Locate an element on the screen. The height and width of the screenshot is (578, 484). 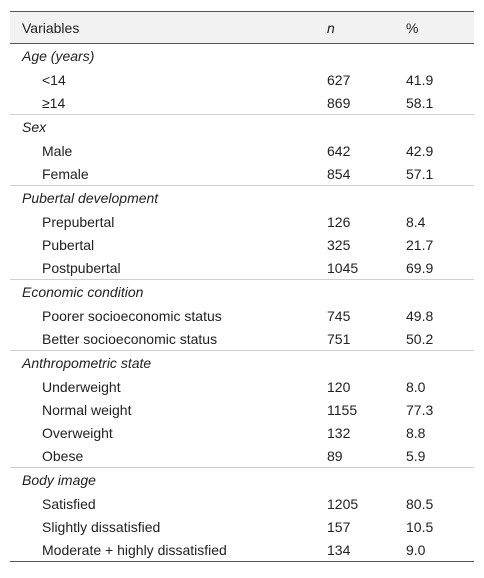
cell-value: 8.0 is located at coordinates (416, 386).